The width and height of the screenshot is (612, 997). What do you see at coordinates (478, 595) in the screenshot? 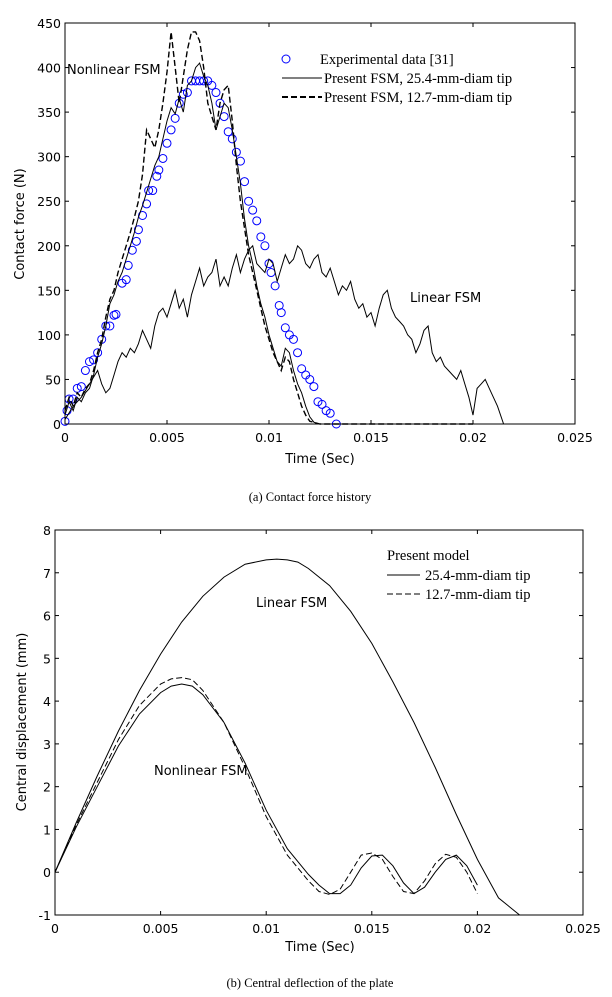
I see `legend-label-12mm: 12.7-mm-diam tip` at bounding box center [478, 595].